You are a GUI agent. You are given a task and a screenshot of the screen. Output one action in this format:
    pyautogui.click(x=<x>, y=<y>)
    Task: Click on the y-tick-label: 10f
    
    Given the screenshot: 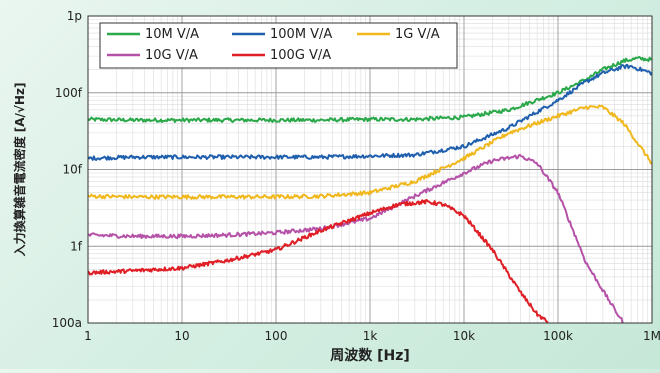 What is the action you would take?
    pyautogui.click(x=73, y=170)
    